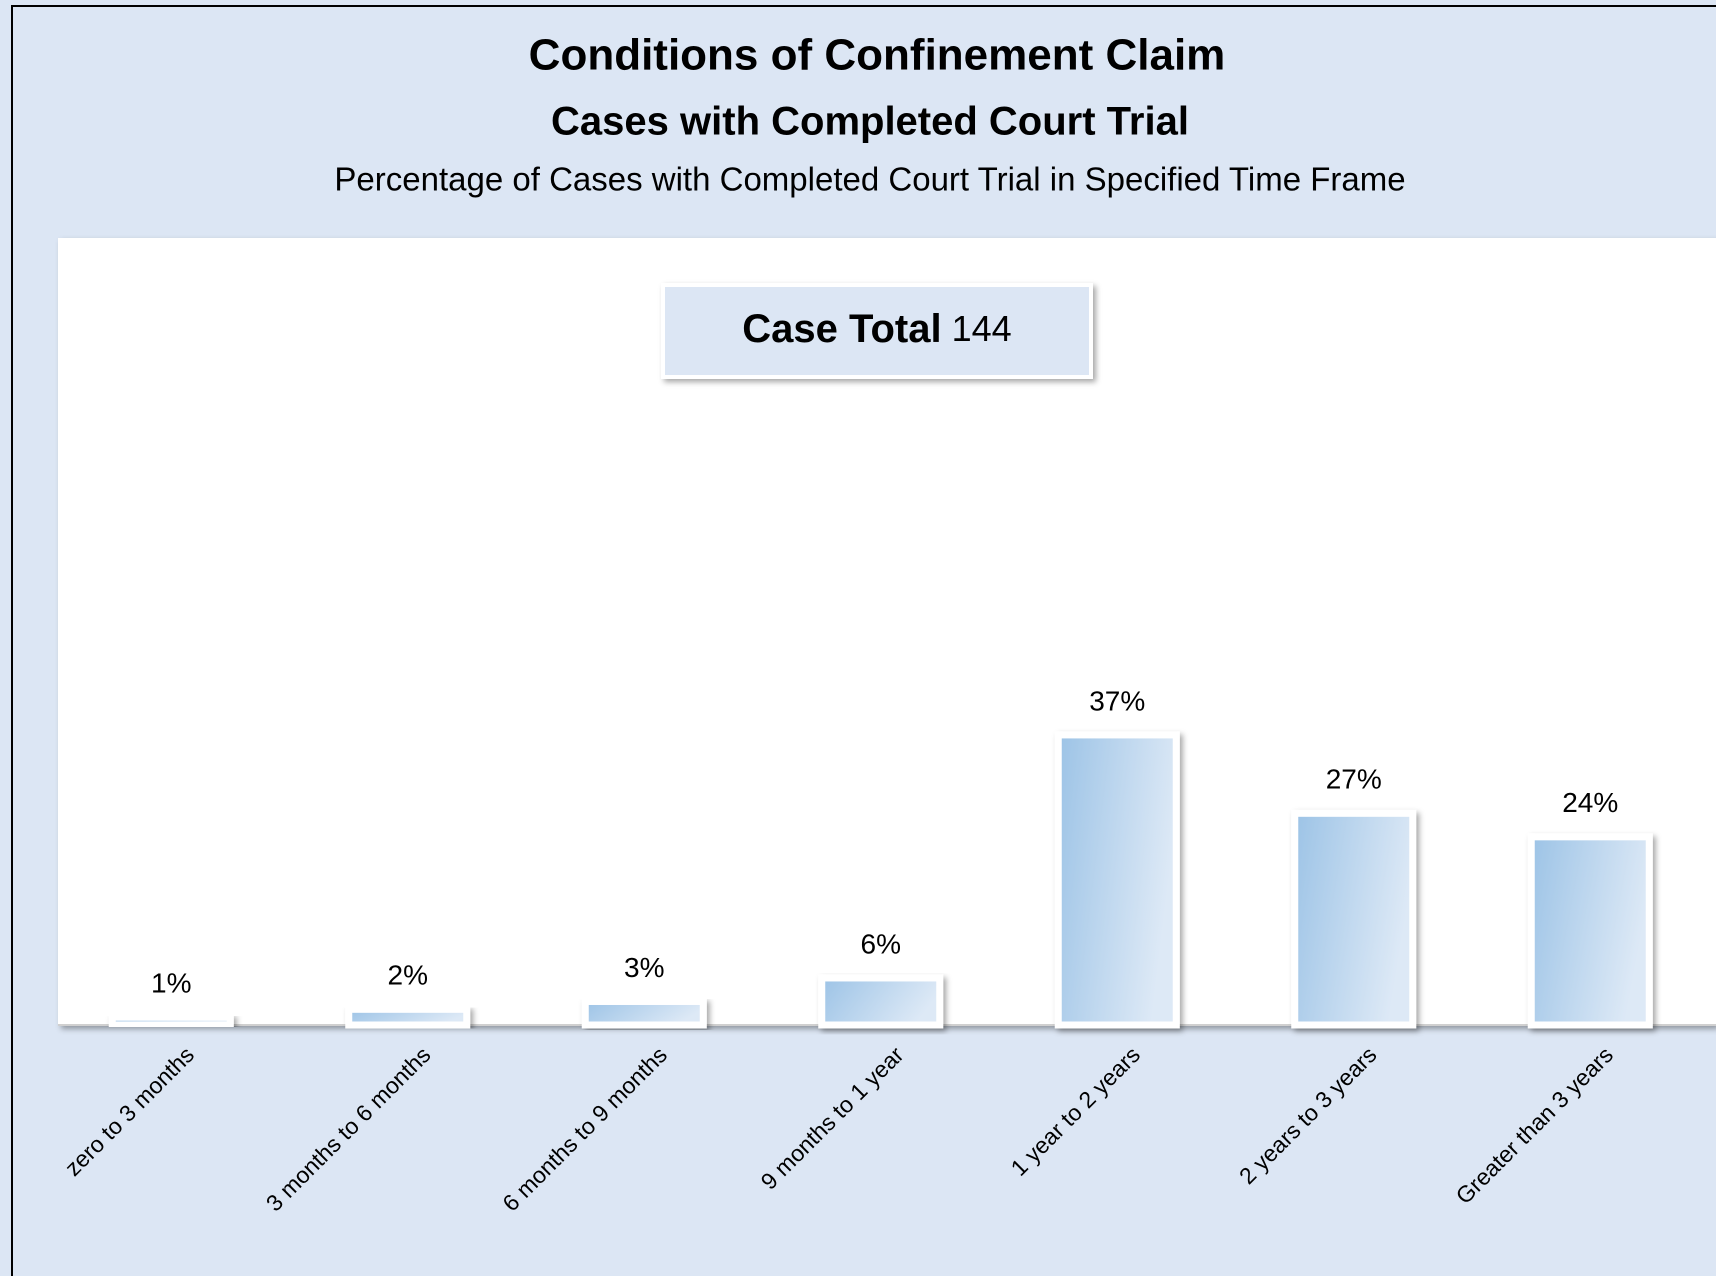  What do you see at coordinates (1117, 700) in the screenshot?
I see `data-label: 37%` at bounding box center [1117, 700].